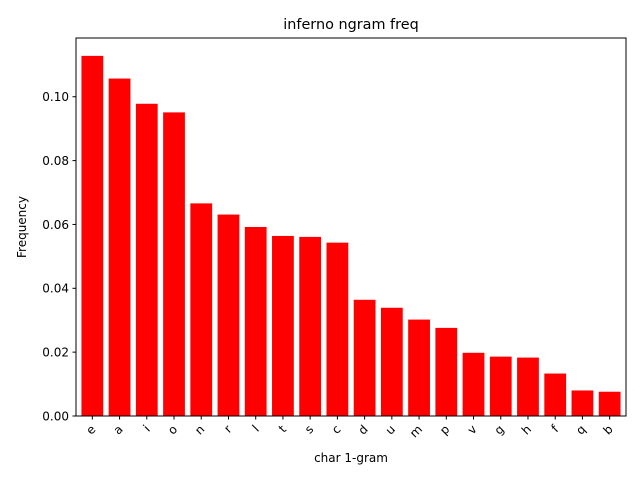  Describe the element at coordinates (282, 428) in the screenshot. I see `x-tick-label-t: t` at that location.